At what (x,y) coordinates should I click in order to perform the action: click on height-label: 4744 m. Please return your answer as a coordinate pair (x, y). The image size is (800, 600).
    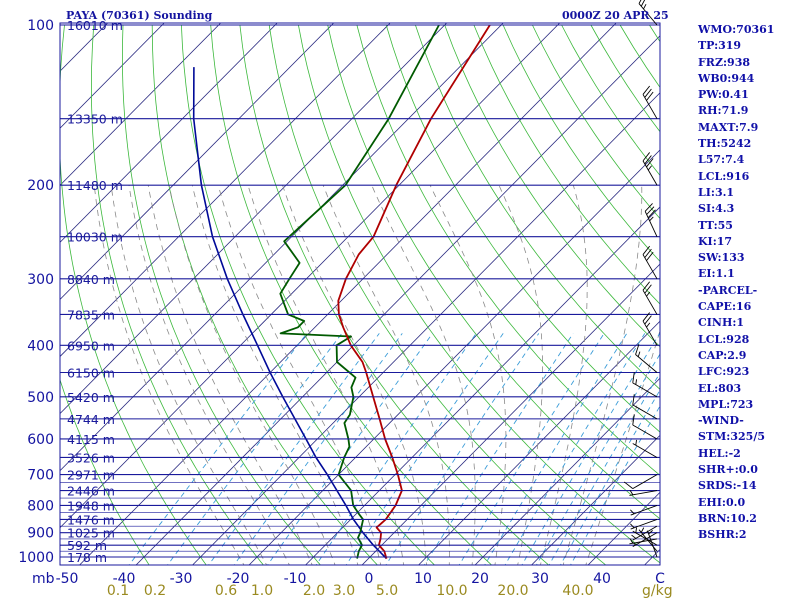
    Looking at the image, I should click on (91, 419).